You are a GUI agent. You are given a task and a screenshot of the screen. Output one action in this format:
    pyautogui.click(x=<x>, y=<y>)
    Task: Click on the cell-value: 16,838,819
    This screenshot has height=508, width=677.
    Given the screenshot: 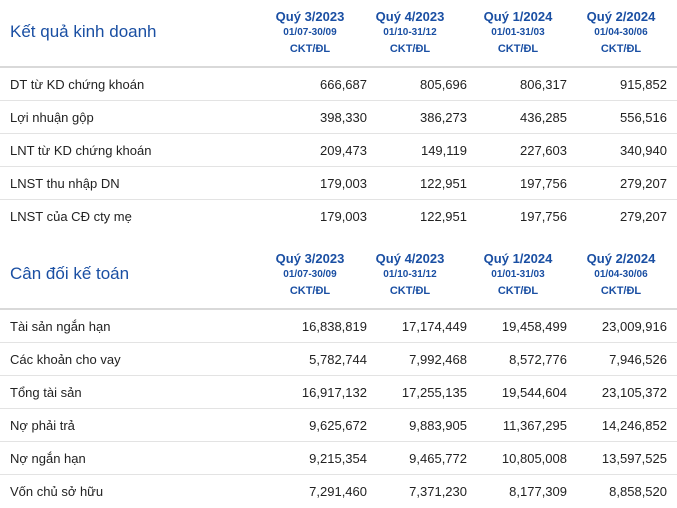 What is the action you would take?
    pyautogui.click(x=334, y=326)
    